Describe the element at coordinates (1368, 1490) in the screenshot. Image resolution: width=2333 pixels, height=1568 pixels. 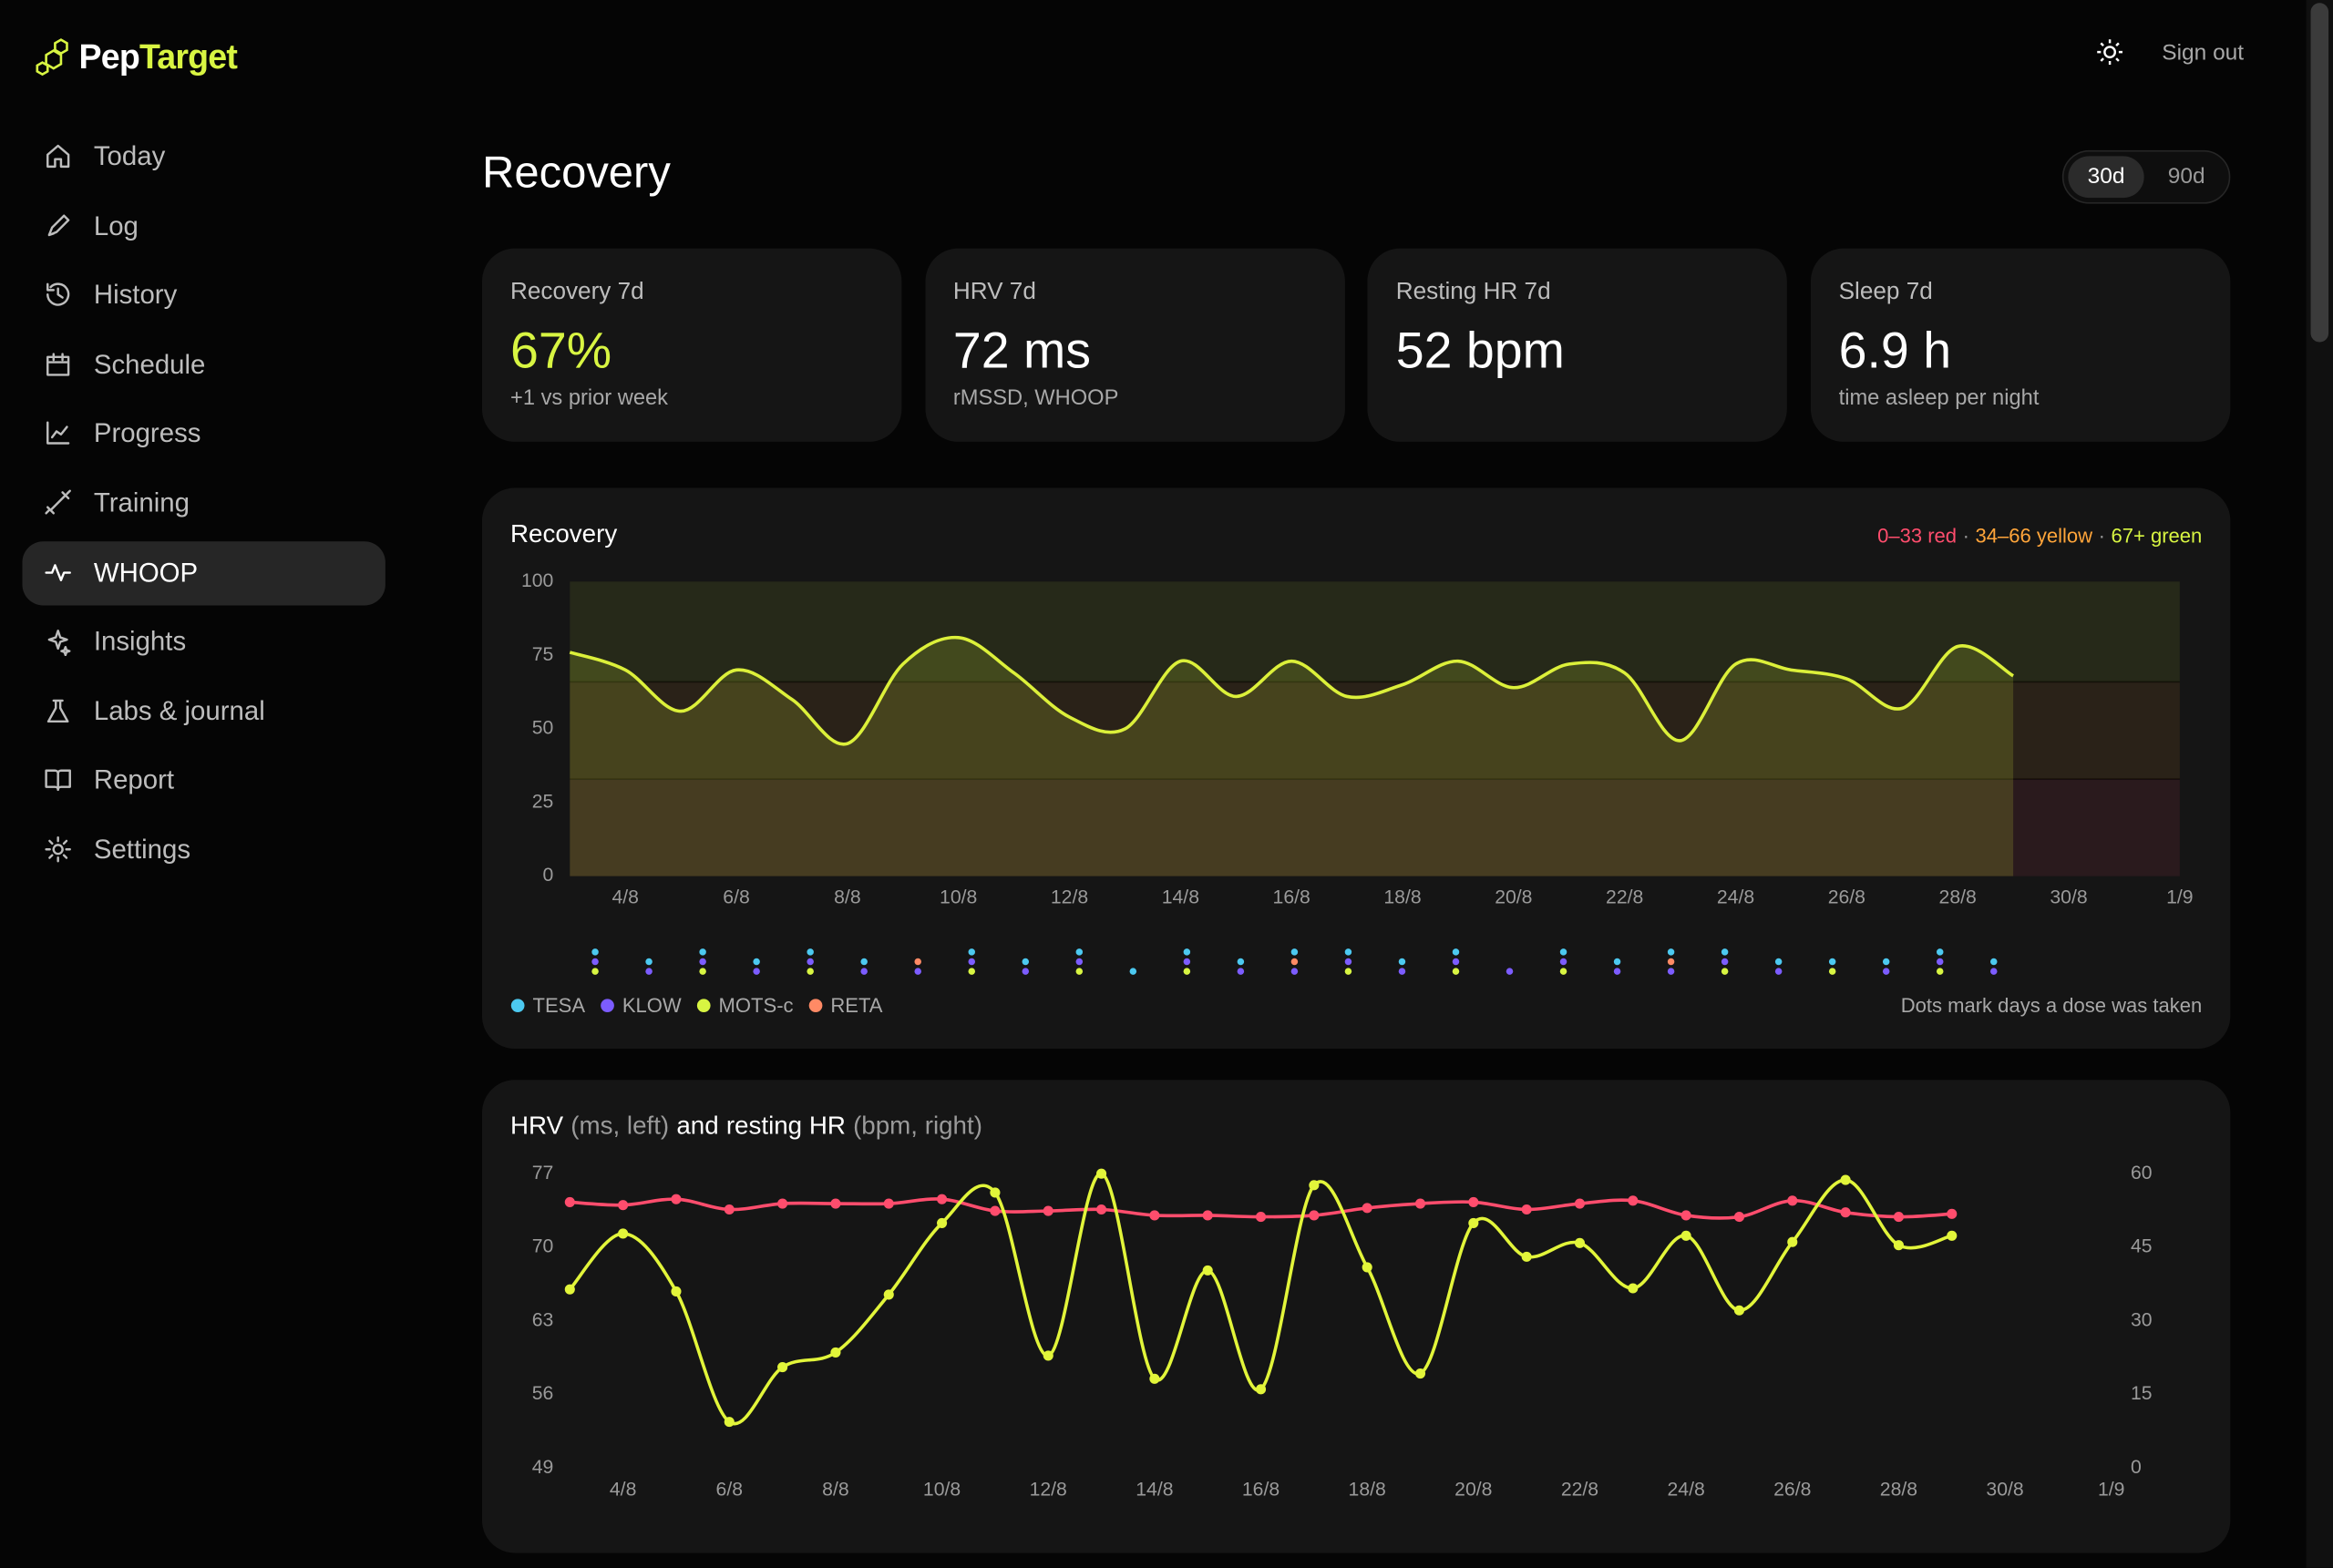
I see `x-tick-label: 18/8` at that location.